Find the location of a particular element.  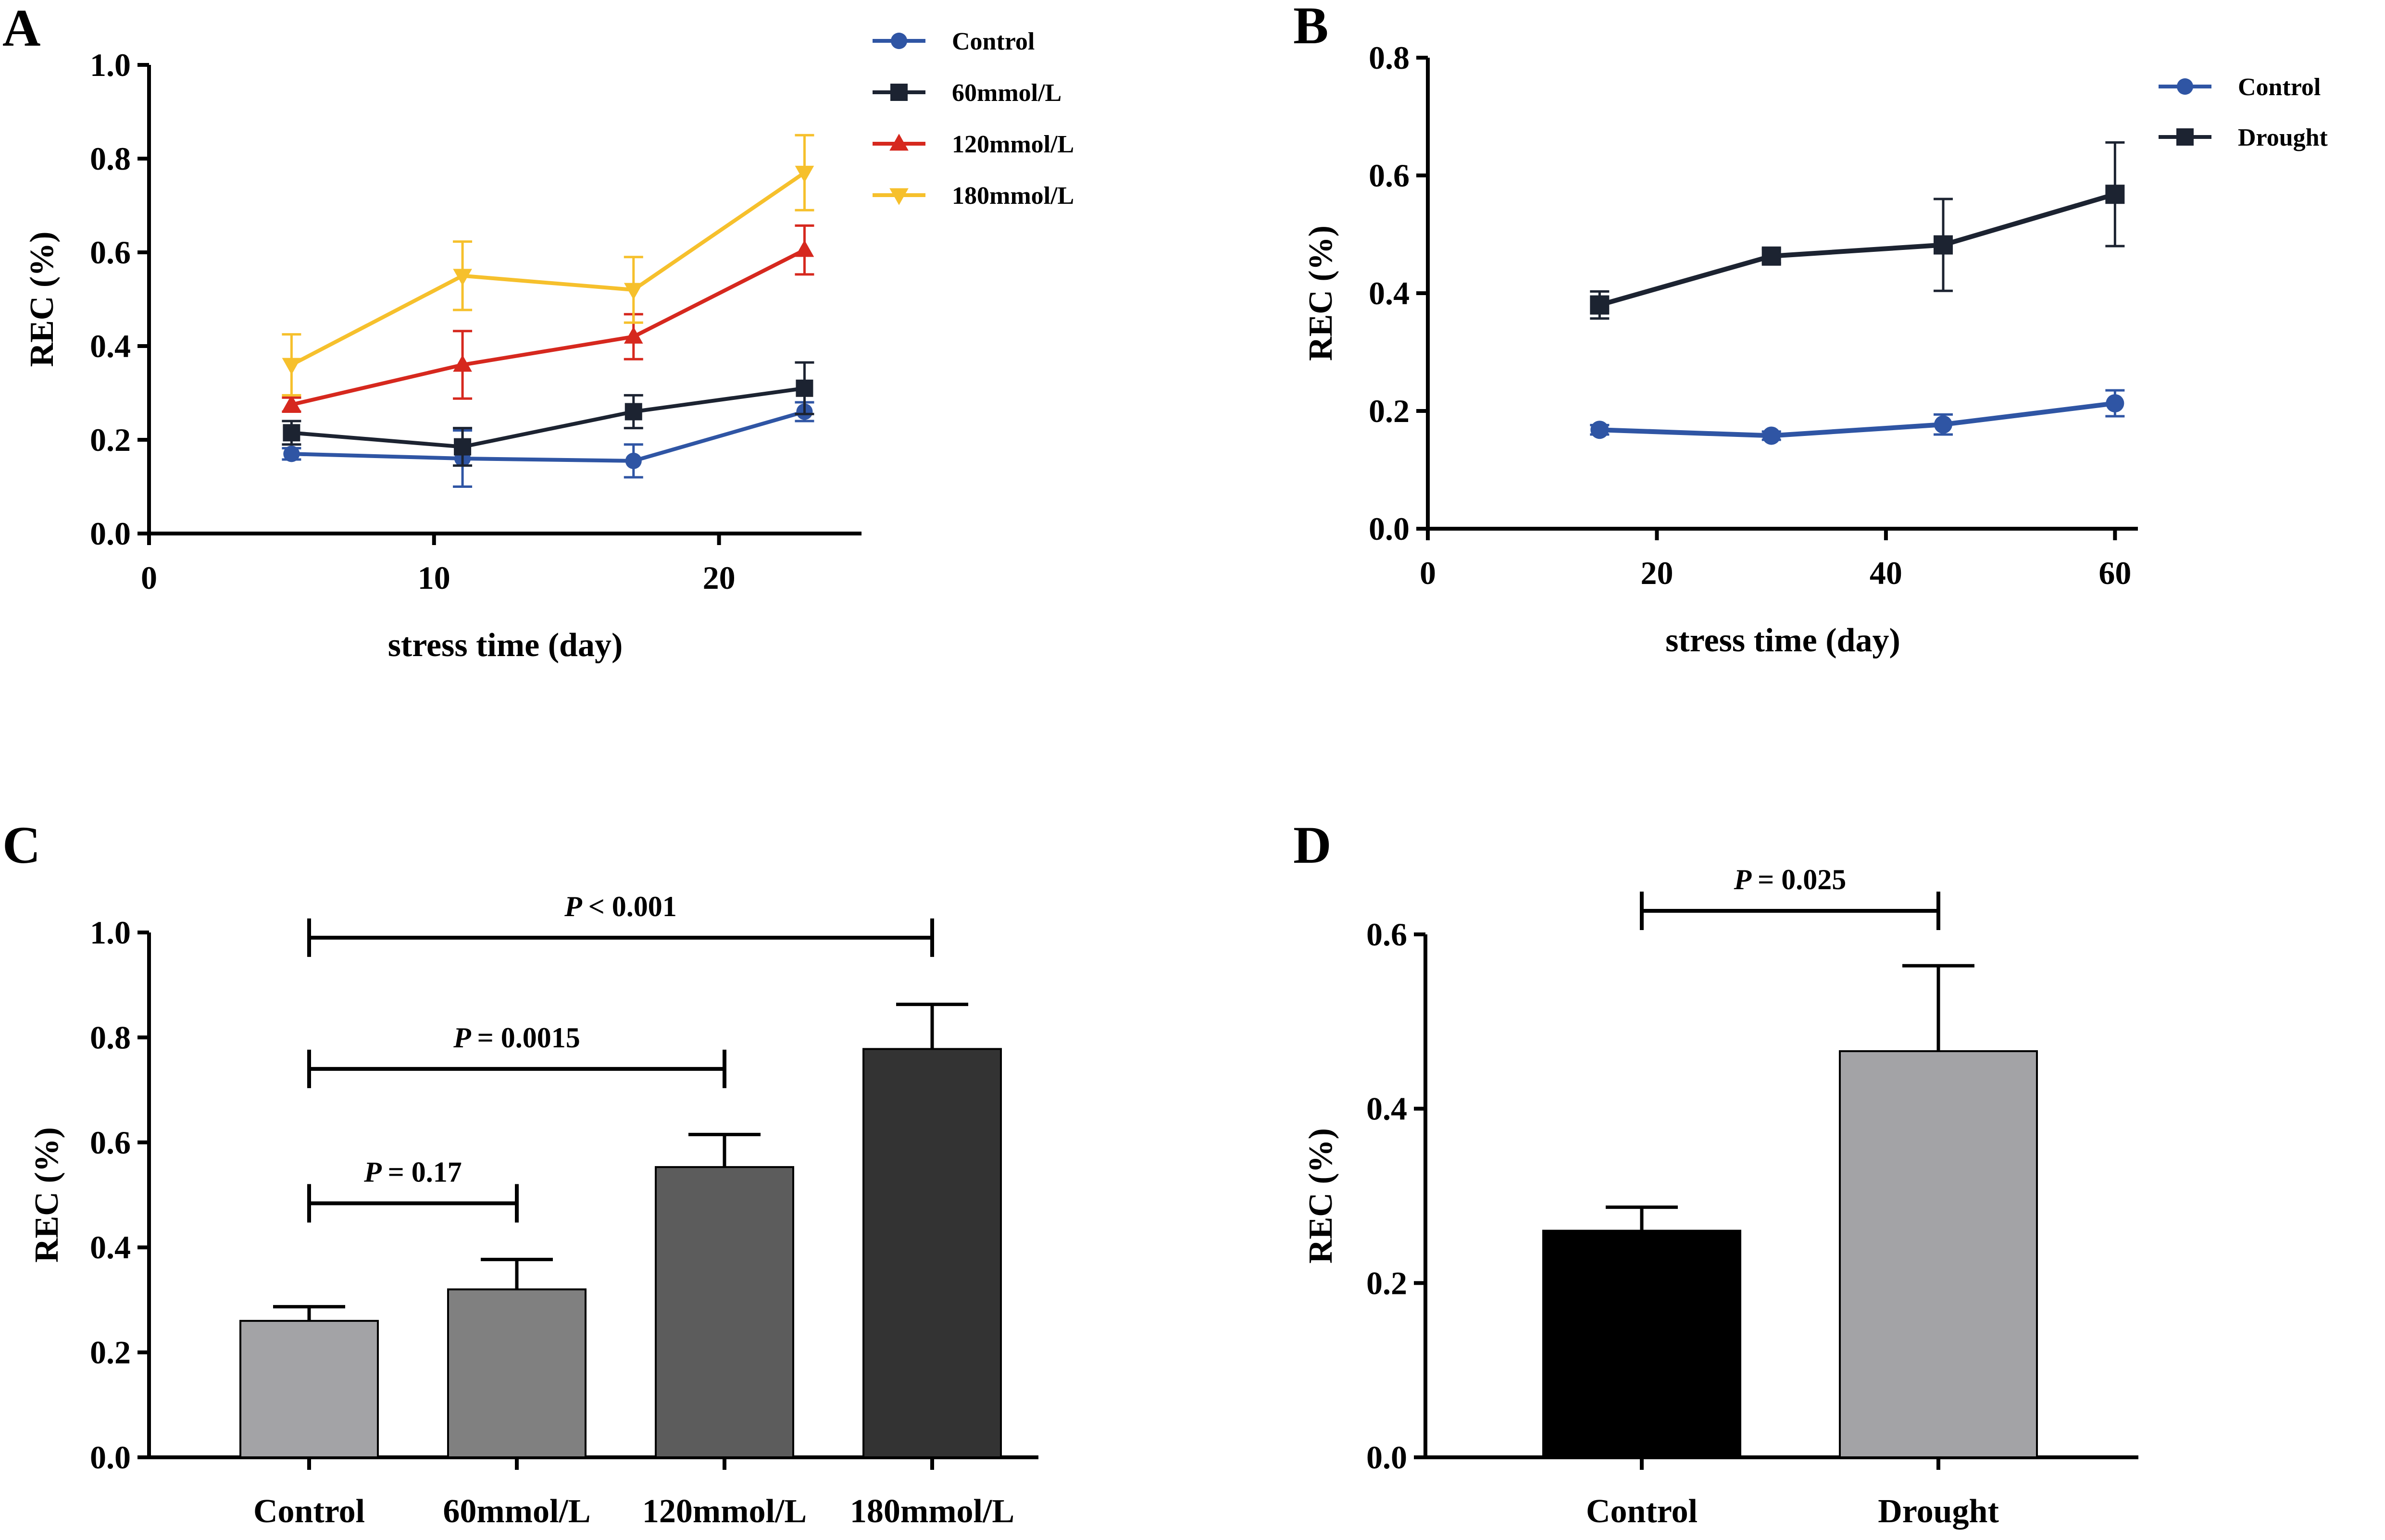

p-value: = 0.0015 is located at coordinates (528, 1038).